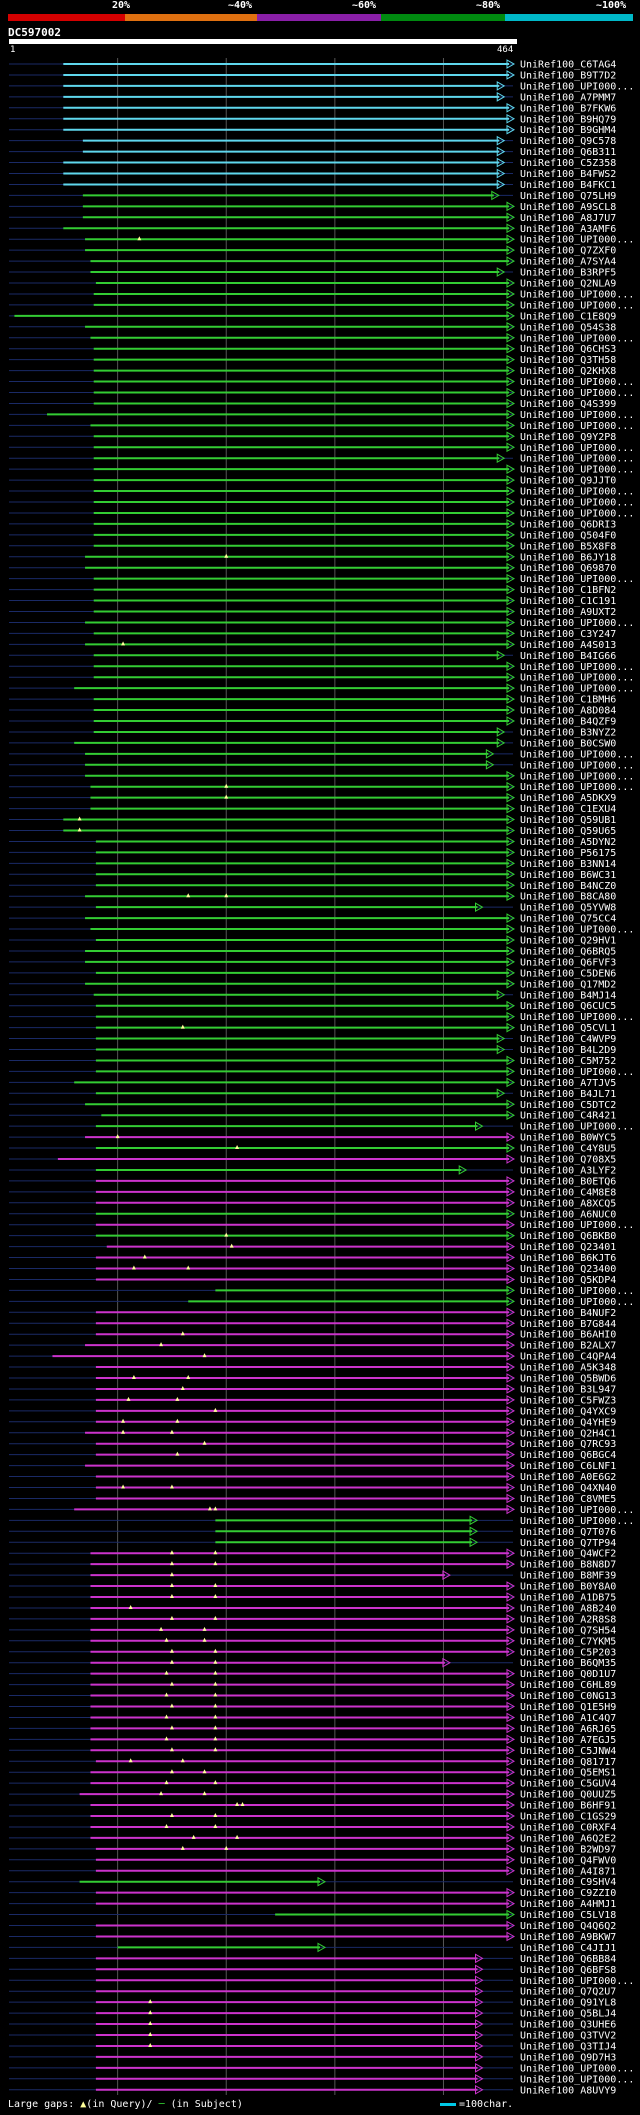 The height and width of the screenshot is (2115, 640). Describe the element at coordinates (568, 1817) in the screenshot. I see `hit-label: UniRef100_C1GS29` at that location.